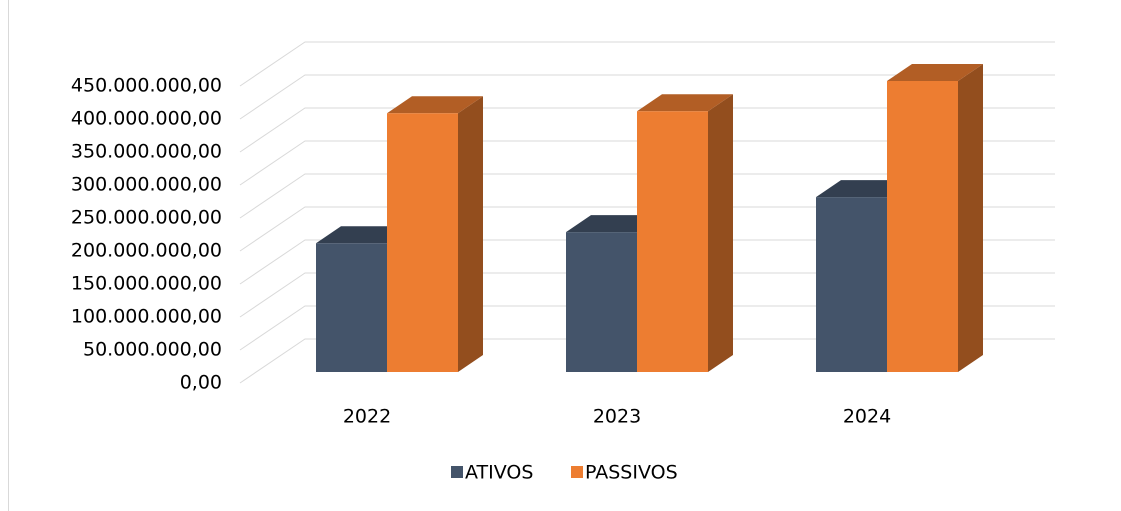 The image size is (1121, 511). I want to click on legend-label: ATIVOS, so click(499, 473).